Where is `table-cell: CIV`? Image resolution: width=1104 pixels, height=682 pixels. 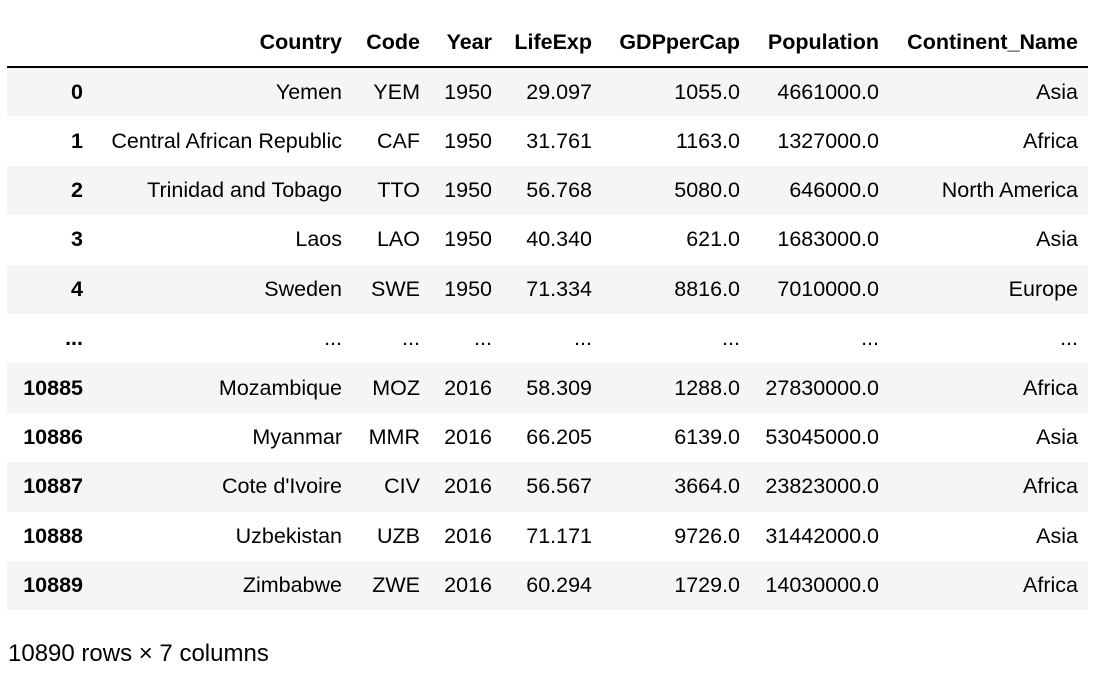
table-cell: CIV is located at coordinates (402, 486).